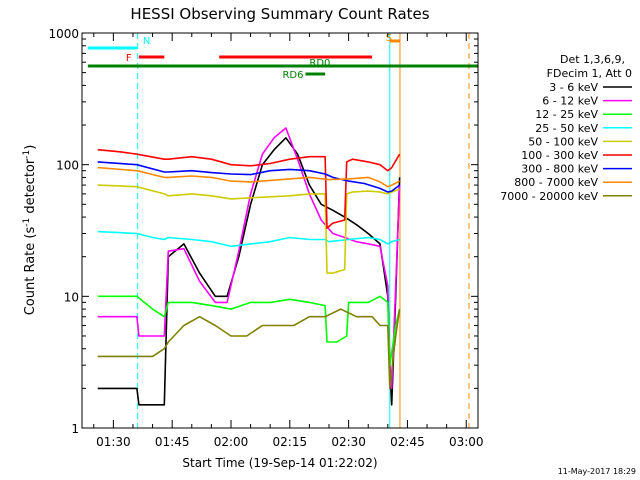 This screenshot has height=480, width=640. What do you see at coordinates (290, 442) in the screenshot?
I see `x-tick-label: 02:15` at bounding box center [290, 442].